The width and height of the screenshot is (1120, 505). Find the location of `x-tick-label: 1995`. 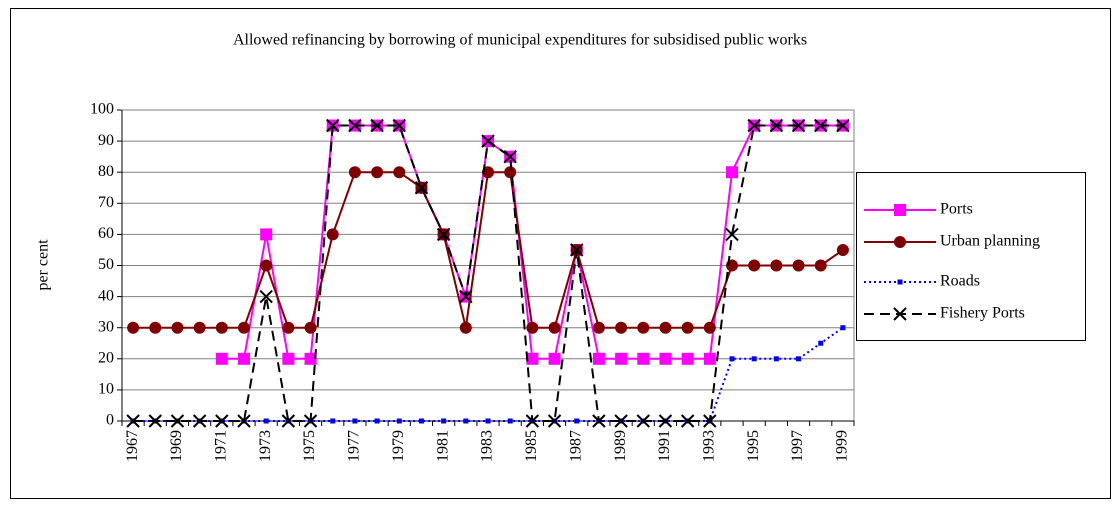

x-tick-label: 1995 is located at coordinates (753, 446).